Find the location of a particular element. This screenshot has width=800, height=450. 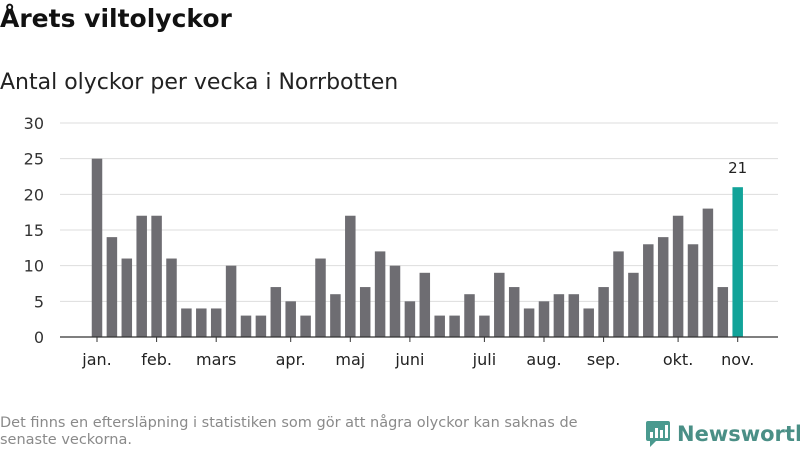

x-tick-label: jan. is located at coordinates (96, 359).